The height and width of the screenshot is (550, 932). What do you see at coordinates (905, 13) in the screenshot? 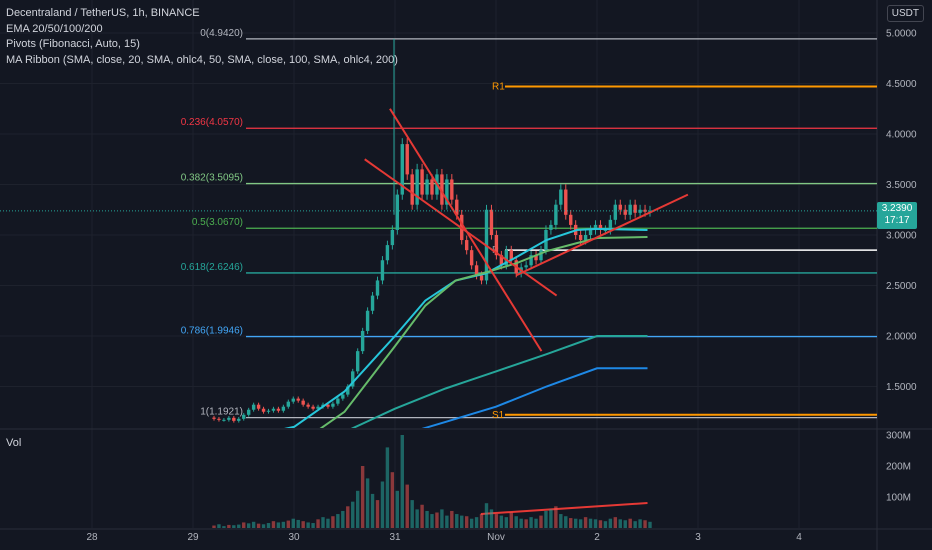
I see `currency-badge: USDT` at bounding box center [905, 13].